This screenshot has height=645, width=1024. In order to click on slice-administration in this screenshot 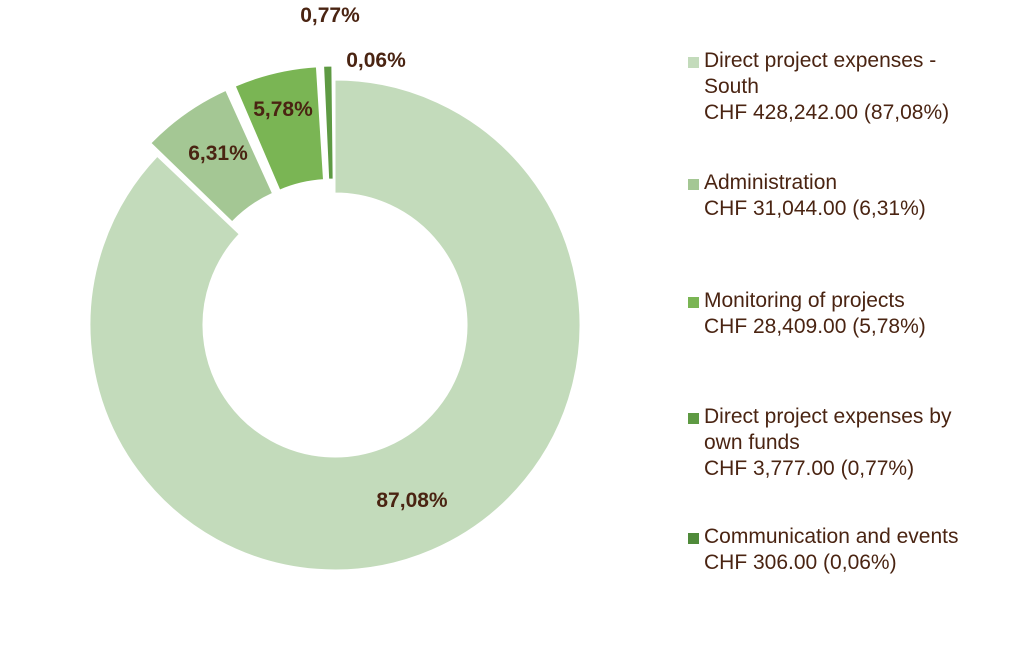, I will do `click(212, 156)`.